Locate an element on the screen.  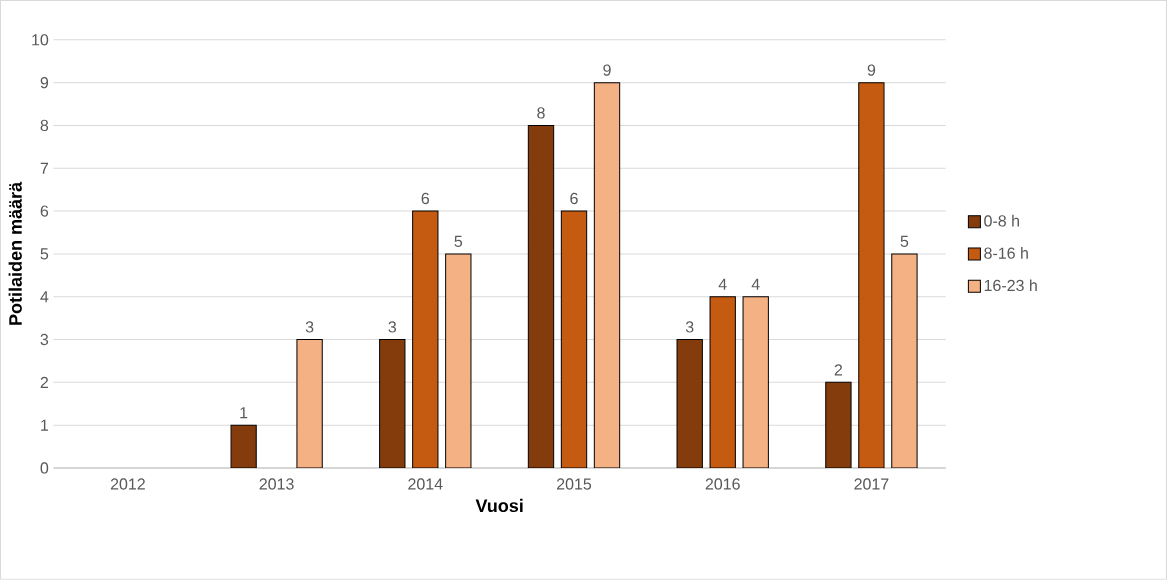
y-tick-label: 0 is located at coordinates (44, 468).